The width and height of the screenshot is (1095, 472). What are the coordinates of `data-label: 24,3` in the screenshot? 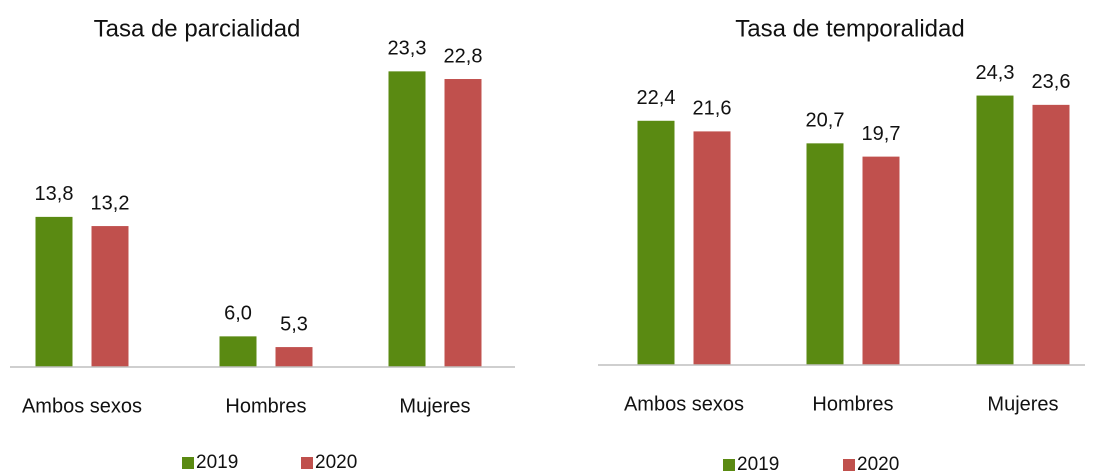 It's located at (995, 73).